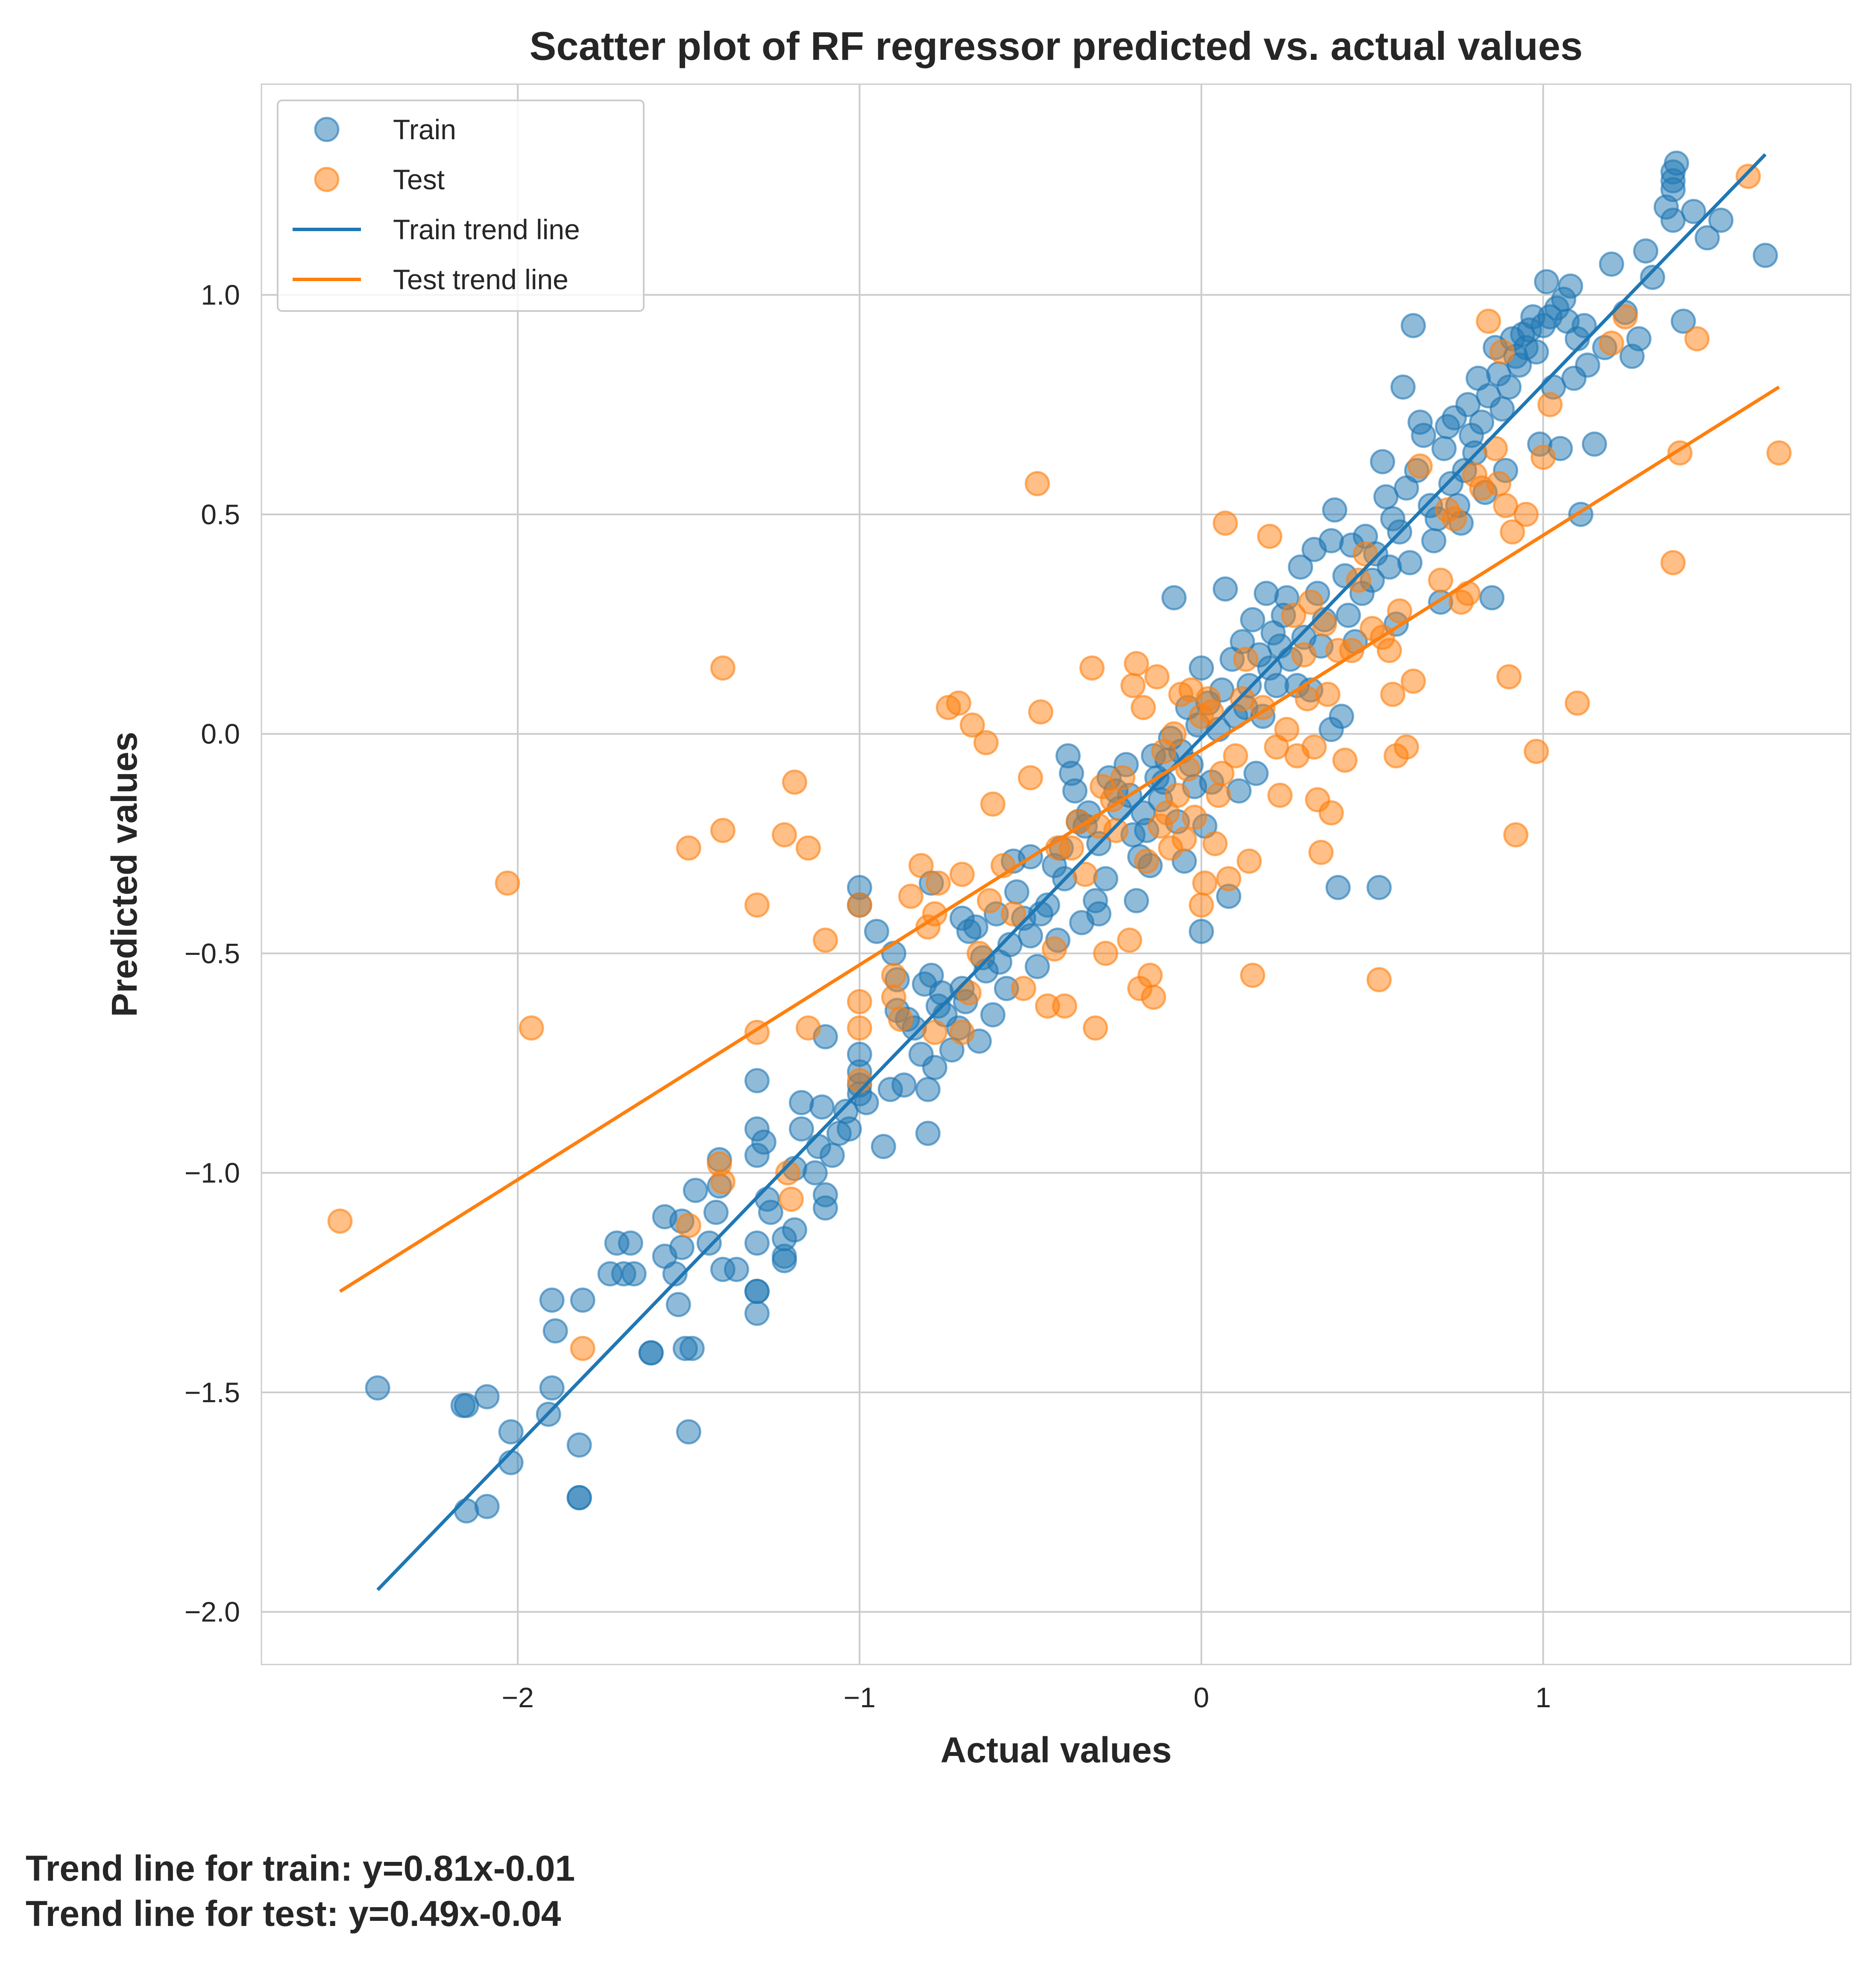  Describe the element at coordinates (213, 953) in the screenshot. I see `y-tick-label: −0.5` at that location.